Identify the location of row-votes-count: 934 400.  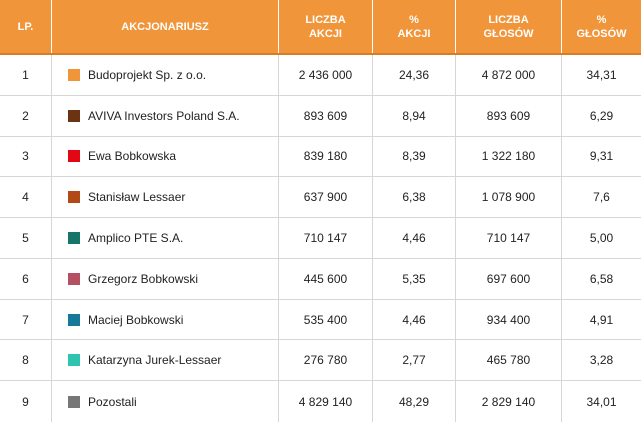
(509, 319).